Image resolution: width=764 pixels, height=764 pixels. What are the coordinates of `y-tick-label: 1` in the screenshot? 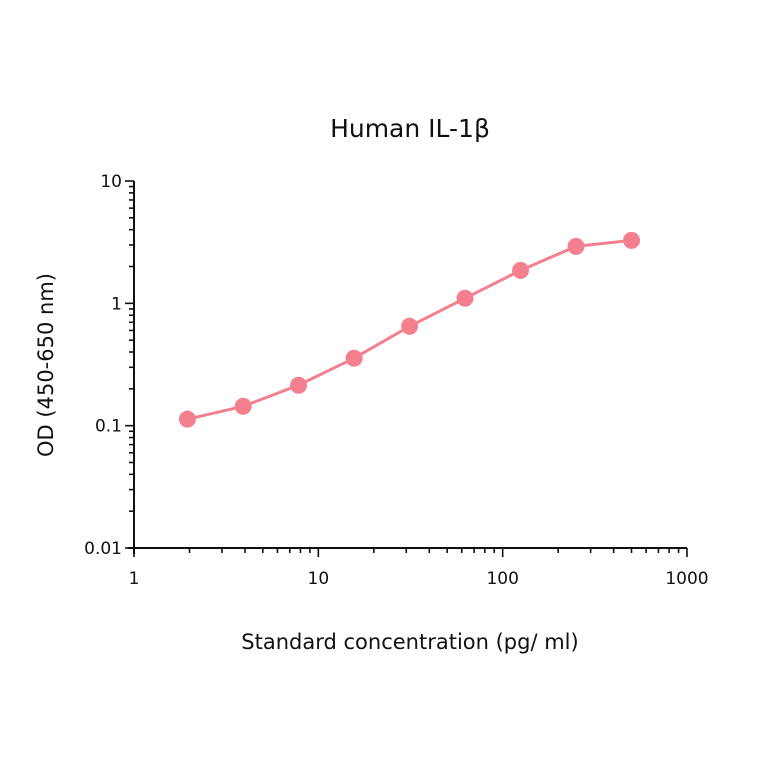 It's located at (116, 304).